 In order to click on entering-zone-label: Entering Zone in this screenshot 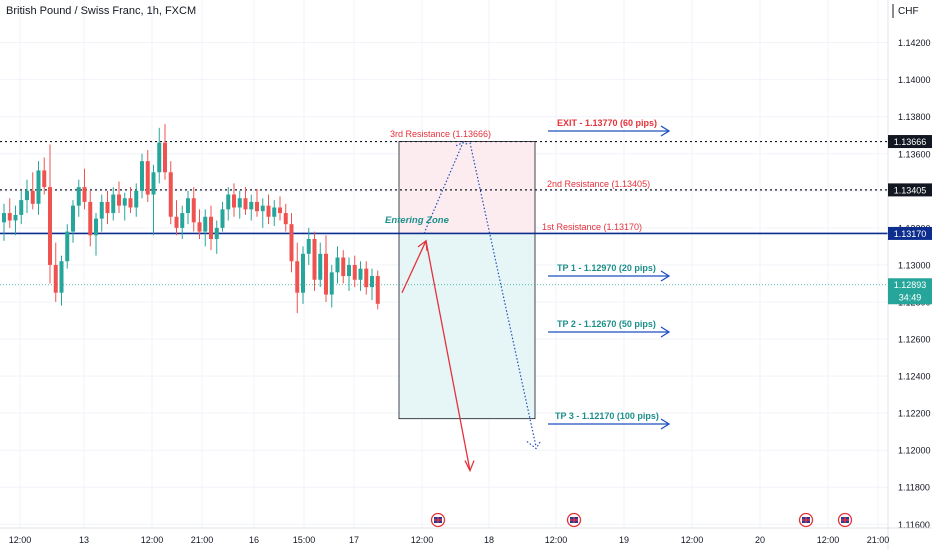, I will do `click(417, 220)`.